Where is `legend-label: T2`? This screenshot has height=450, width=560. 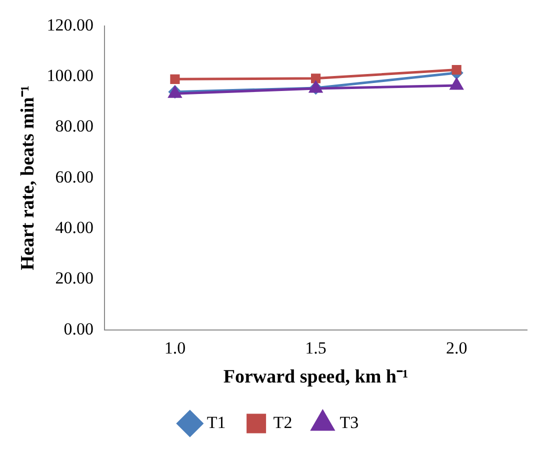
legend-label: T2 is located at coordinates (282, 422).